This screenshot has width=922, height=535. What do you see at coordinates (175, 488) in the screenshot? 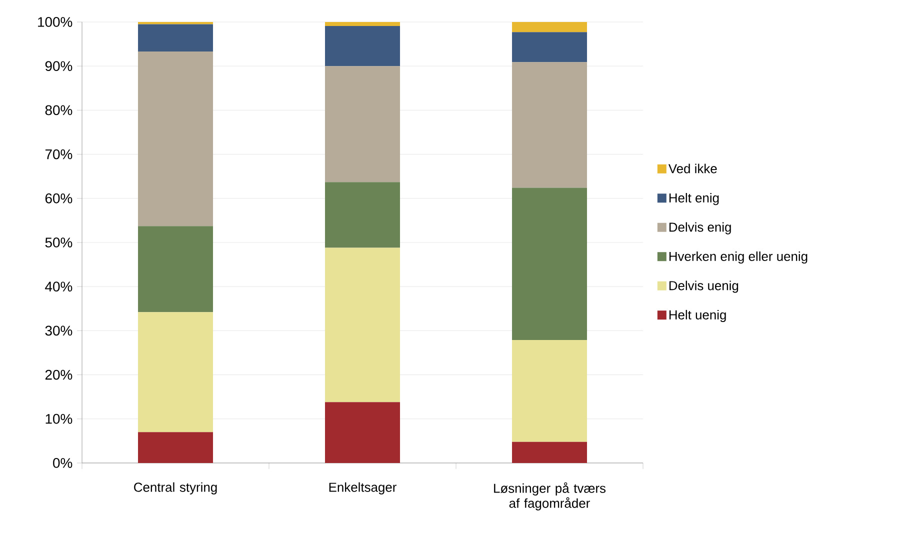
I see `x-tick-label: Central styring` at bounding box center [175, 488].